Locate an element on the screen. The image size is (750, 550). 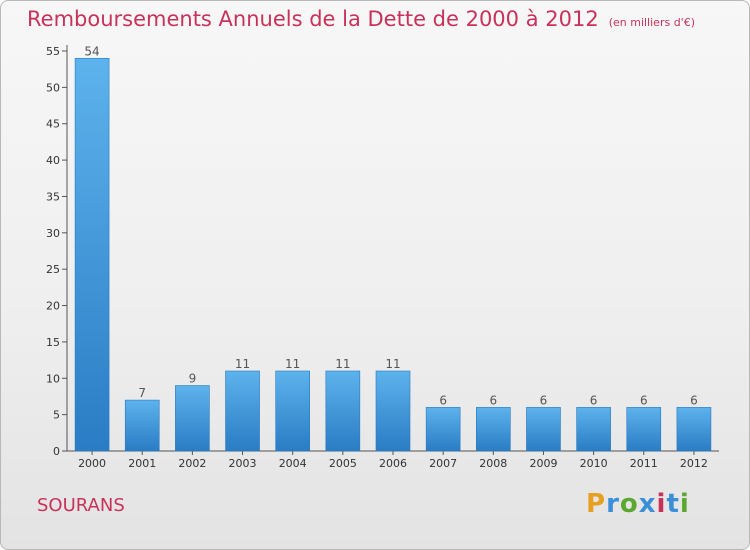
y-tick-label: 55 is located at coordinates (53, 51).